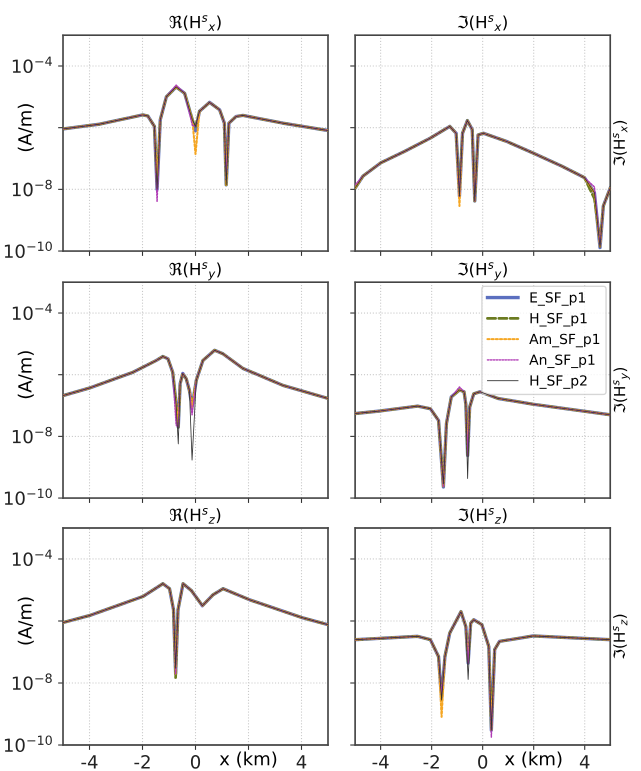 This screenshot has height=771, width=641. What do you see at coordinates (620, 636) in the screenshot?
I see `y2-axis-title: ℑ(H$^{s}$$_{z}$)` at bounding box center [620, 636].